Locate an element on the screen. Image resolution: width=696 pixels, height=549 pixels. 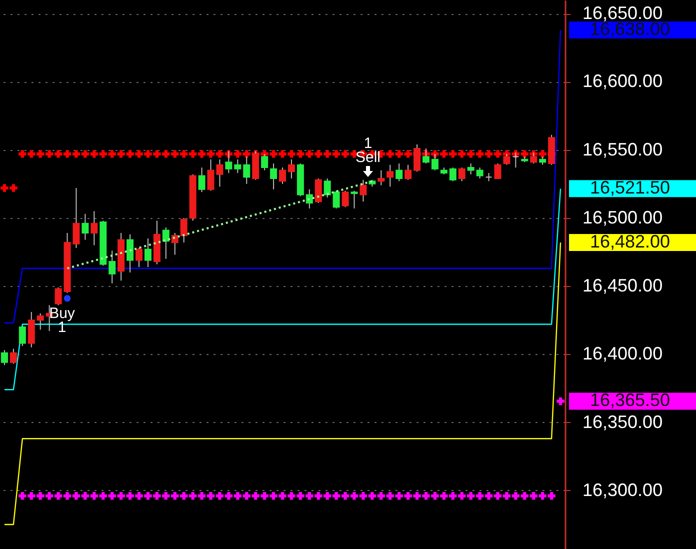
y-tick-label: 16,650.00 is located at coordinates (622, 13).